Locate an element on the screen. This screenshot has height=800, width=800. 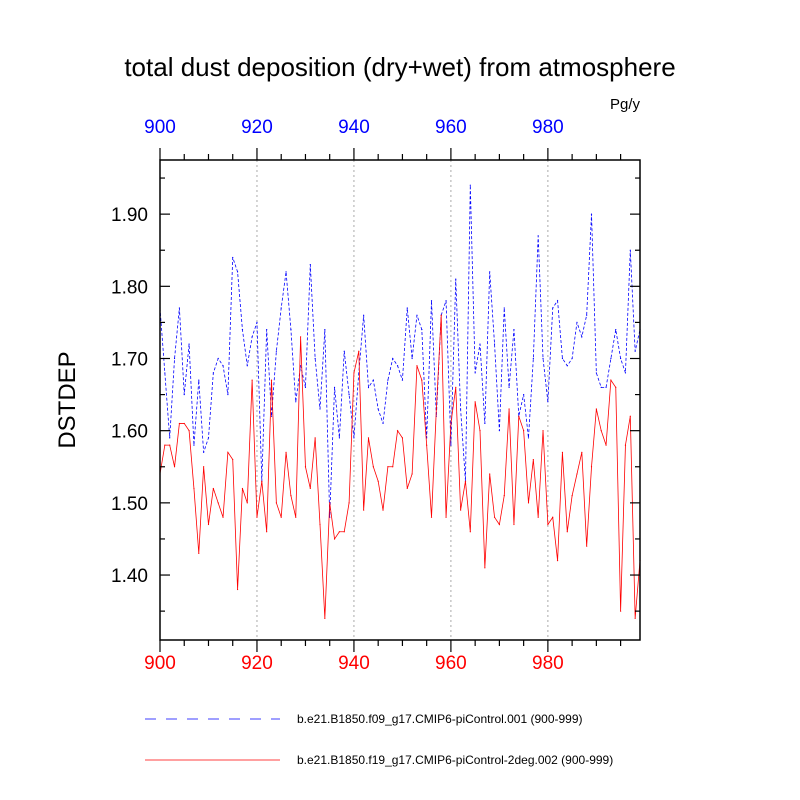
y-tick-label: 1.50 is located at coordinates (129, 504).